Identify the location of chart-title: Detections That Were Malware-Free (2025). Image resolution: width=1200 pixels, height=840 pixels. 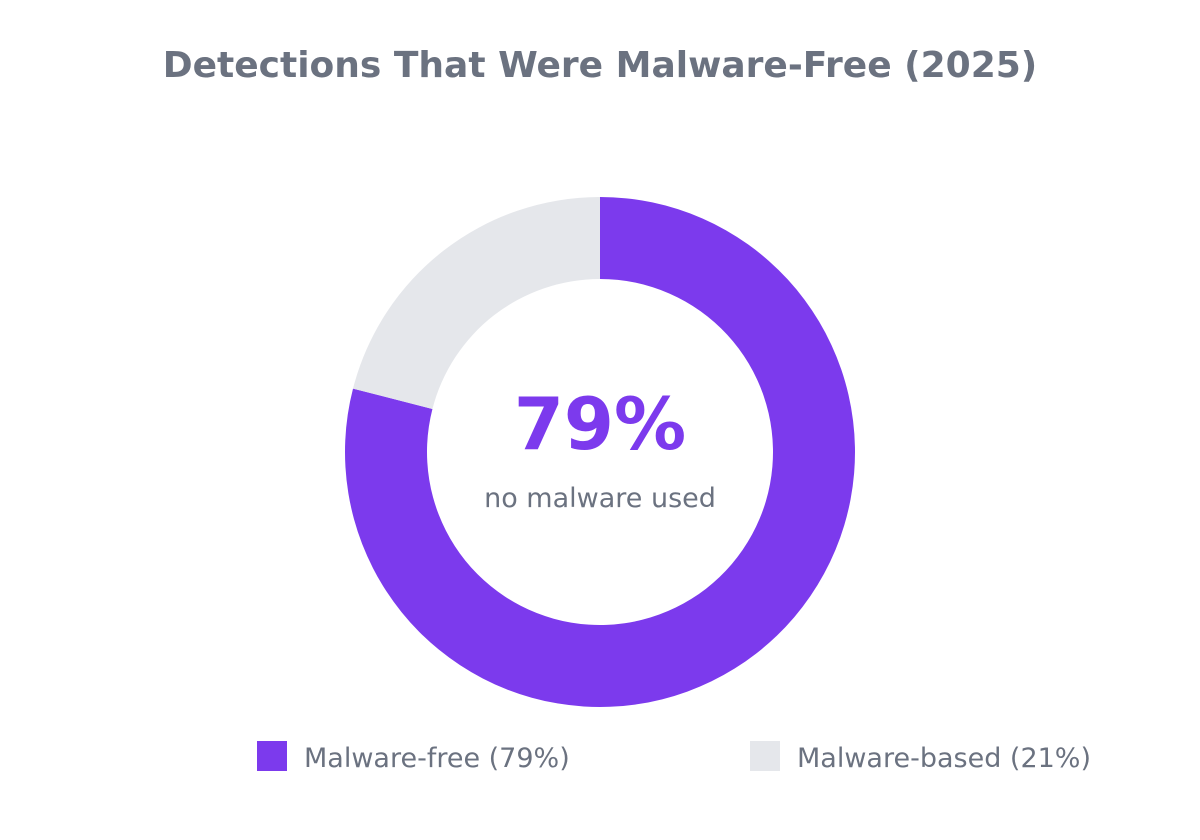
(600, 65).